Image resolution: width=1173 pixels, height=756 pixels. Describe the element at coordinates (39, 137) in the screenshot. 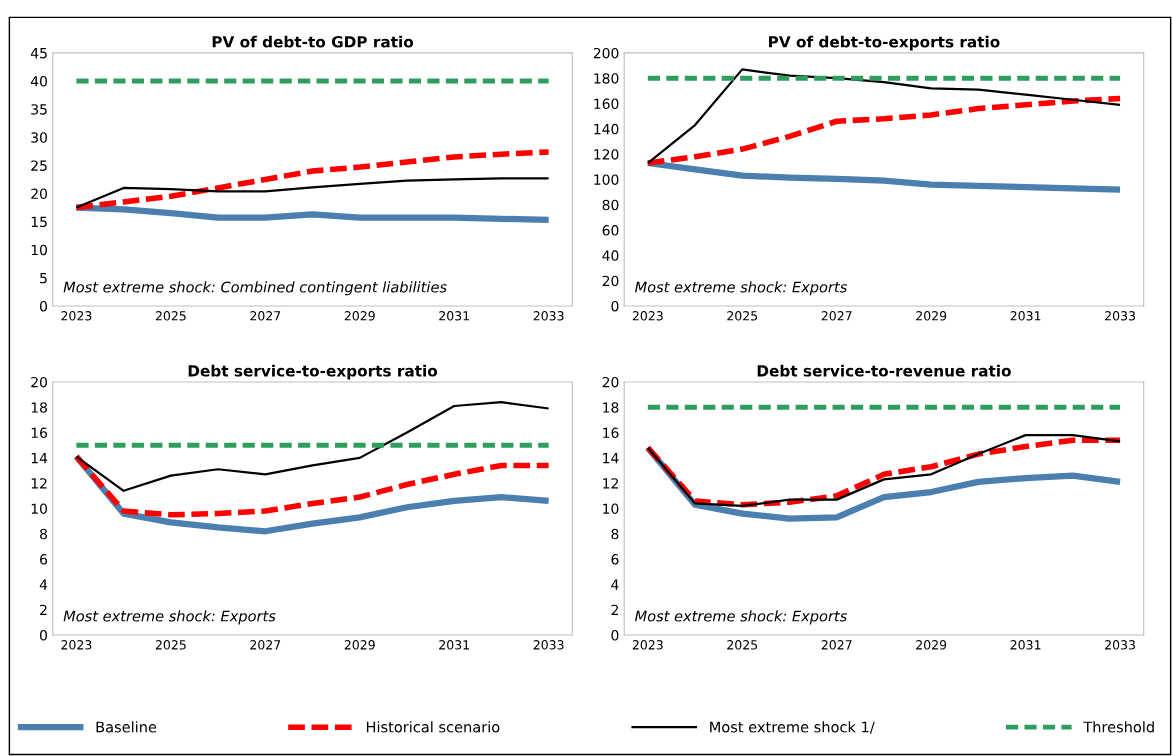

I see `y-tick-label: 30` at that location.